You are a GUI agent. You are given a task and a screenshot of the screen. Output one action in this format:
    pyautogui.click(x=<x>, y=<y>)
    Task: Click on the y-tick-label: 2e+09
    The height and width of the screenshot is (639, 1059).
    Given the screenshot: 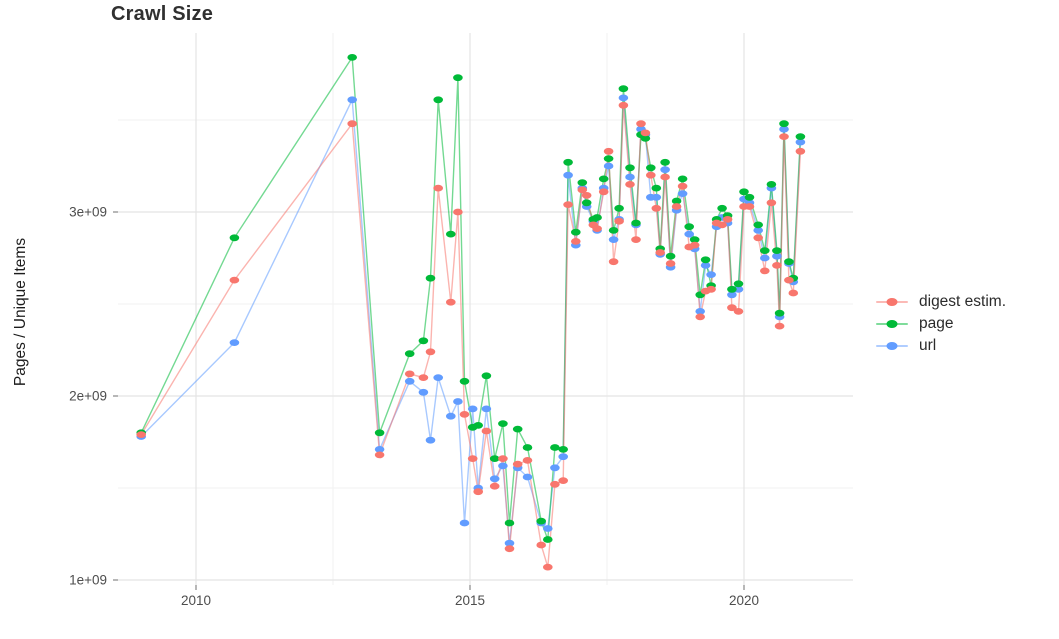 What is the action you would take?
    pyautogui.click(x=88, y=396)
    